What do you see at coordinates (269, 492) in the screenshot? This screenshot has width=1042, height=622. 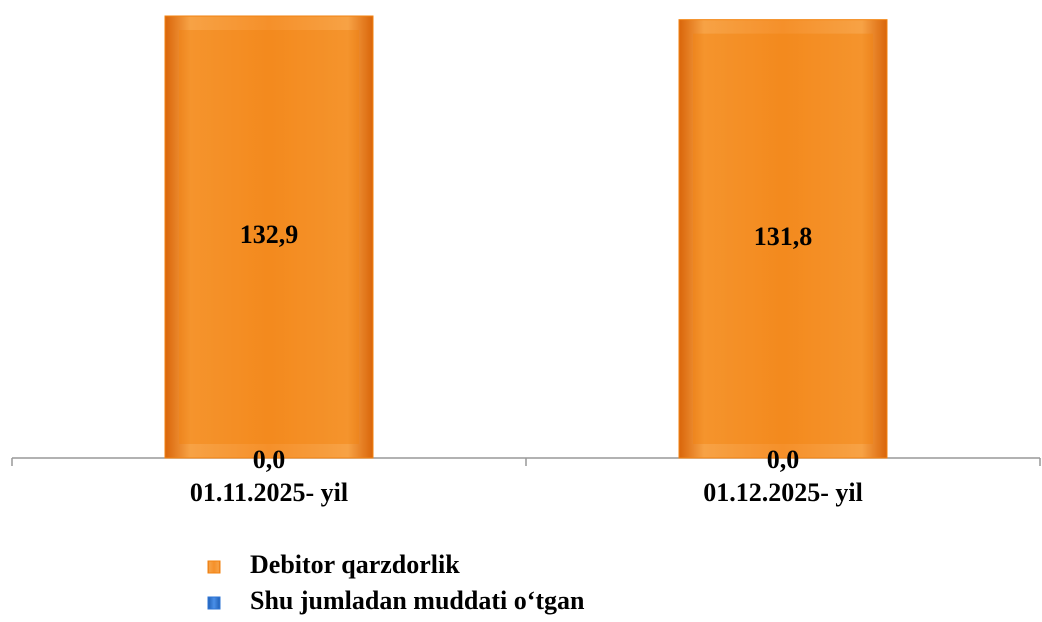 I see `x-tick-label: 01.11.2025- yil` at bounding box center [269, 492].